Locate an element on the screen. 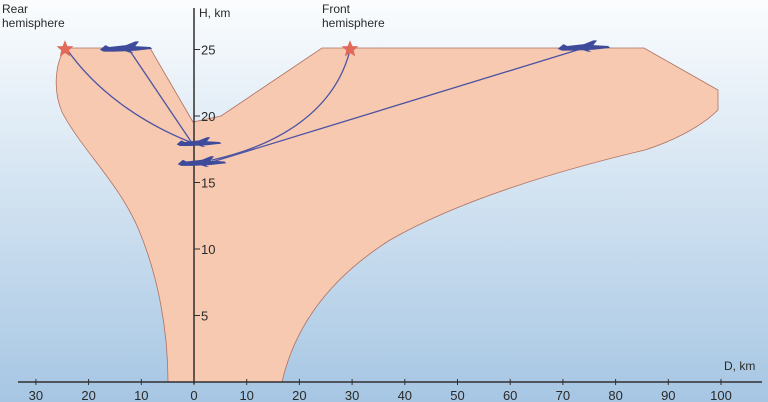 Image resolution: width=768 pixels, height=402 pixels. h-axis-ticks: 25 20 15 10 5 is located at coordinates (204, 183).